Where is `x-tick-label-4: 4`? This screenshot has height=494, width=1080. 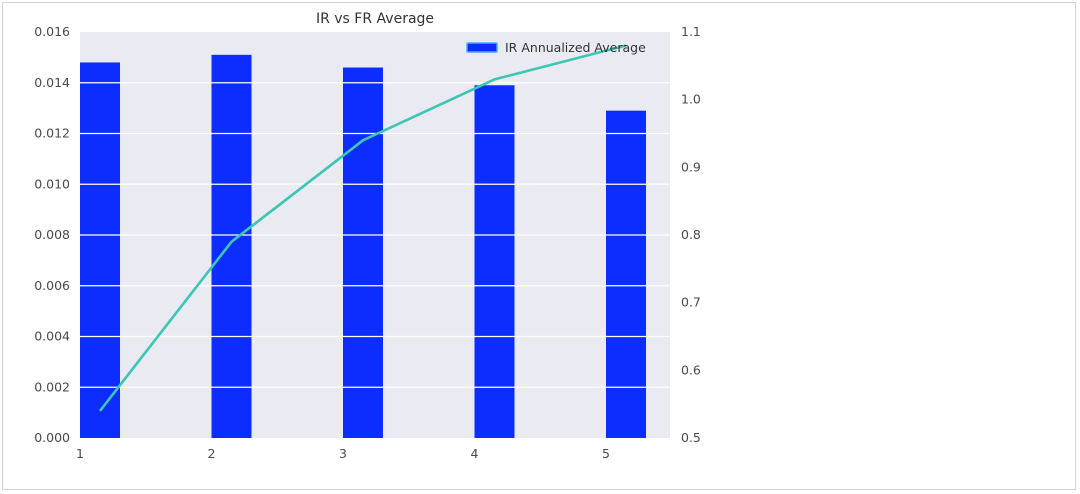 x-tick-label-4: 4 is located at coordinates (475, 453).